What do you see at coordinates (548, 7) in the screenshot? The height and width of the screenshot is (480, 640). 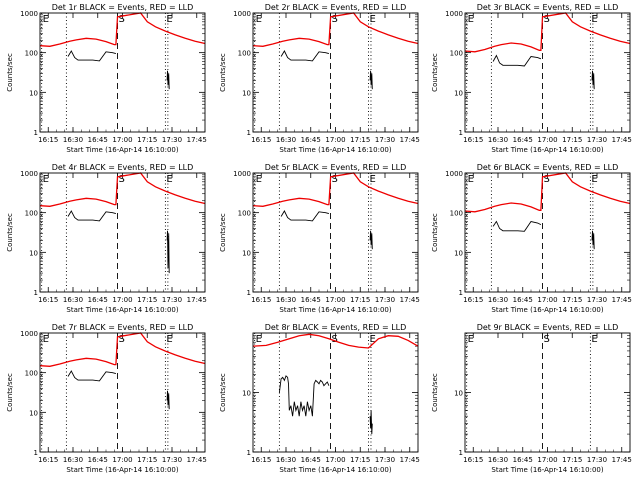 I see `chart-title: Det 3r BLACK = Events, RED = LLD` at bounding box center [548, 7].